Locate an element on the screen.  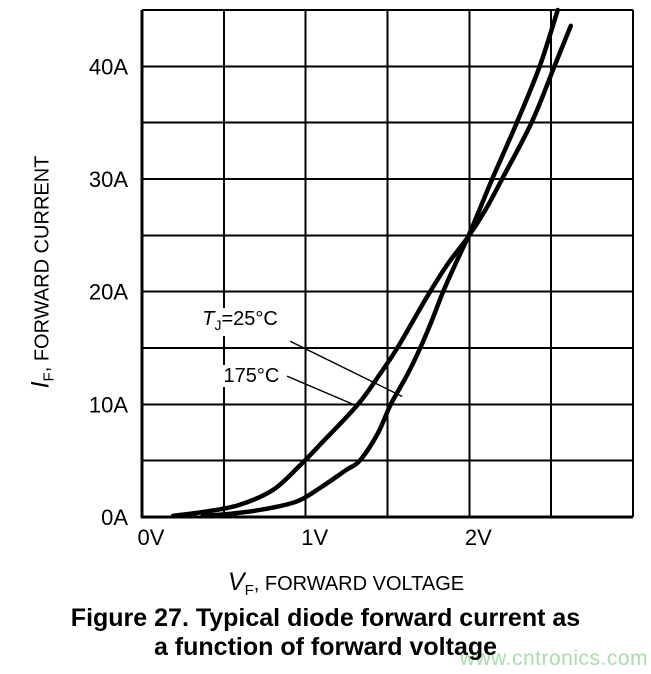
curve-label-175c-text: 175°C is located at coordinates (251, 376).